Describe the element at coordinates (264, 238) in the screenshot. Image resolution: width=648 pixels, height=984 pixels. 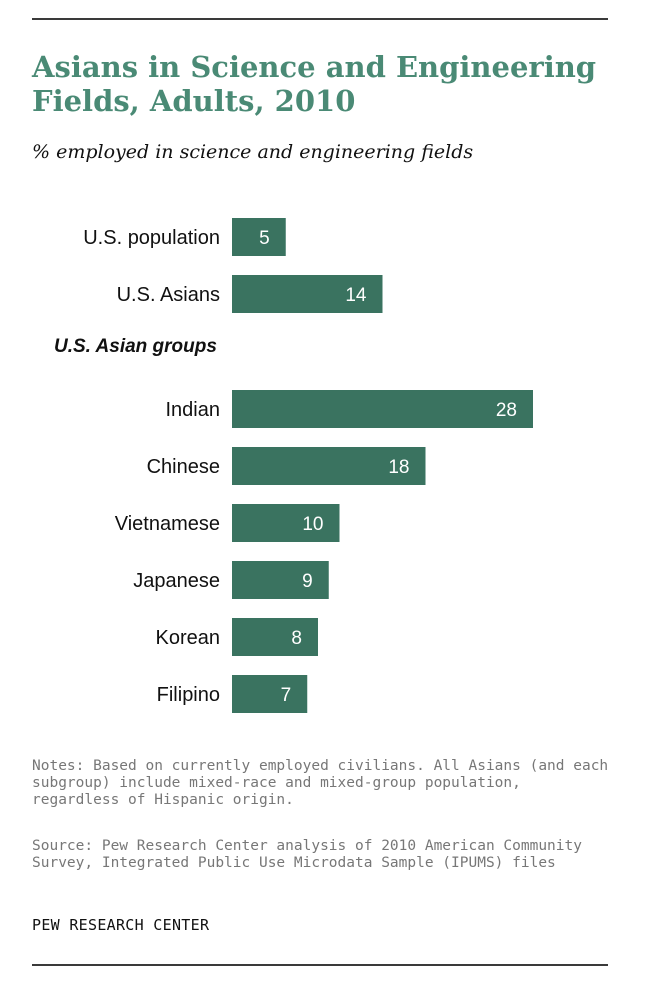
I see `value-label-u-s-population: 5` at that location.